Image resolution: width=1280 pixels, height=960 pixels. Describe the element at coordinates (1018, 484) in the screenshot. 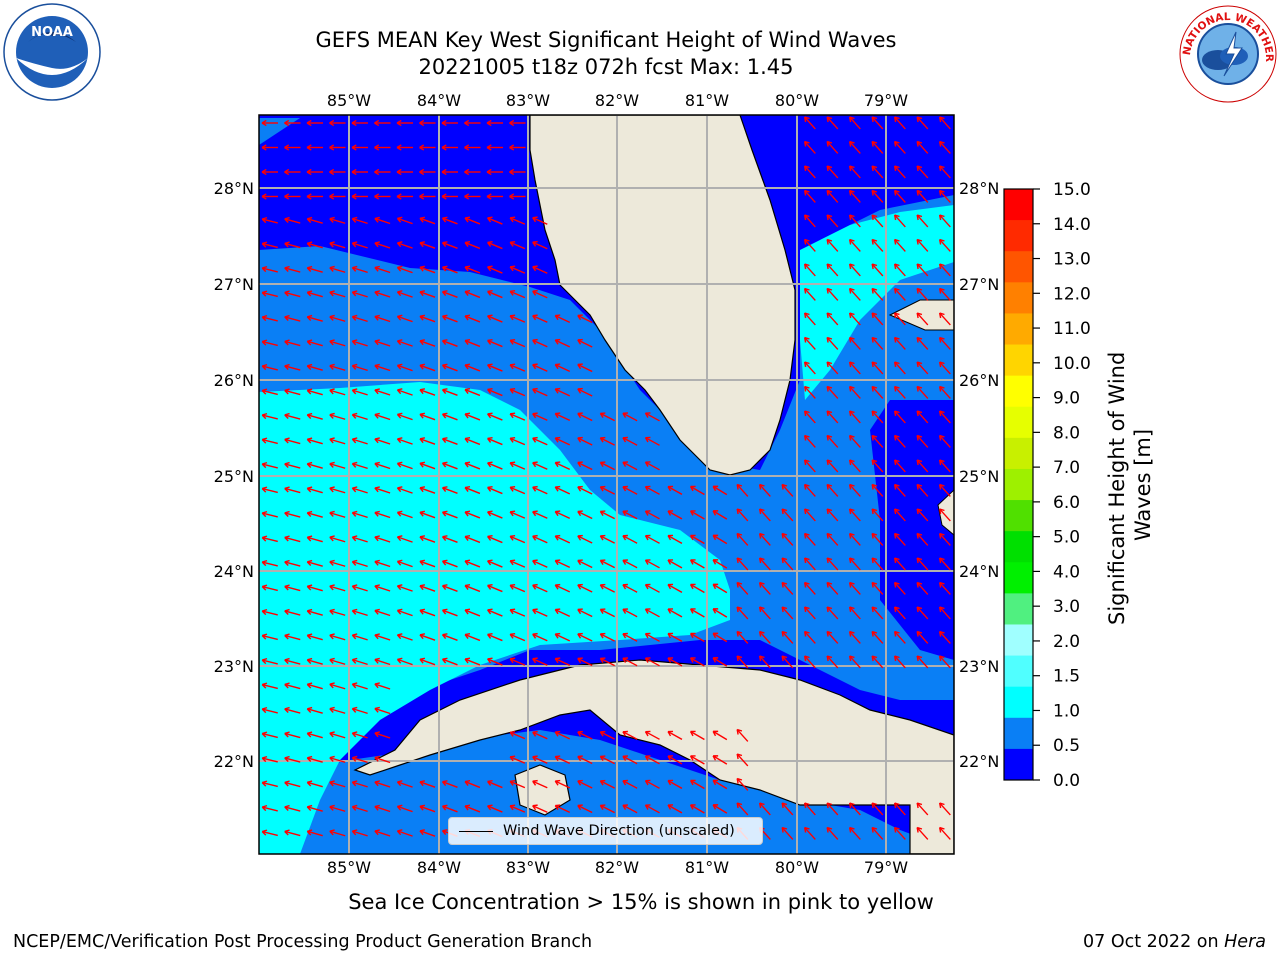

I see `colorbar-frame` at that location.